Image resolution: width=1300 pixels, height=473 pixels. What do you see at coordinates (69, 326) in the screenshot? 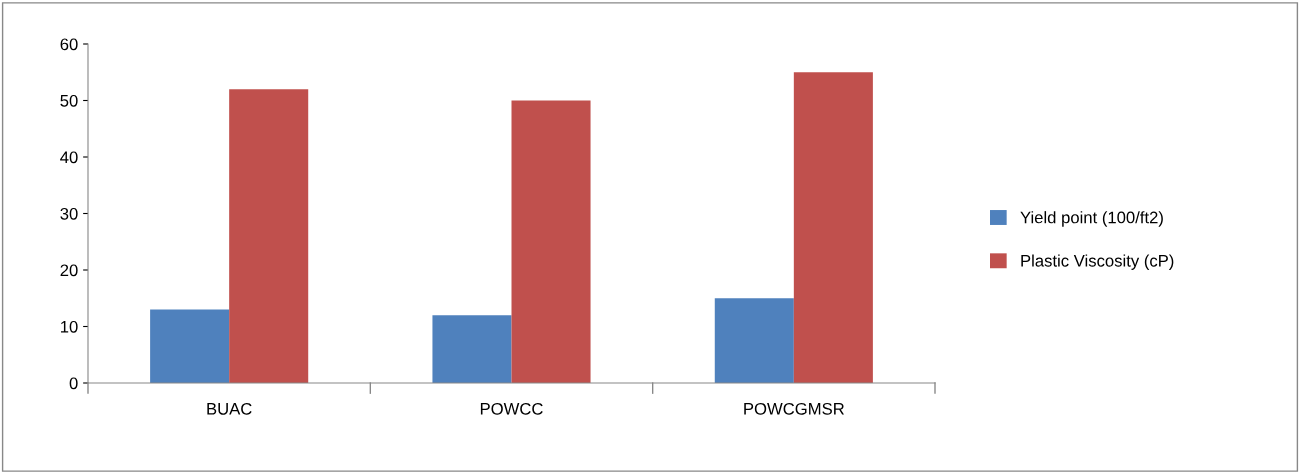
I see `y-tick-label: 10` at bounding box center [69, 326].